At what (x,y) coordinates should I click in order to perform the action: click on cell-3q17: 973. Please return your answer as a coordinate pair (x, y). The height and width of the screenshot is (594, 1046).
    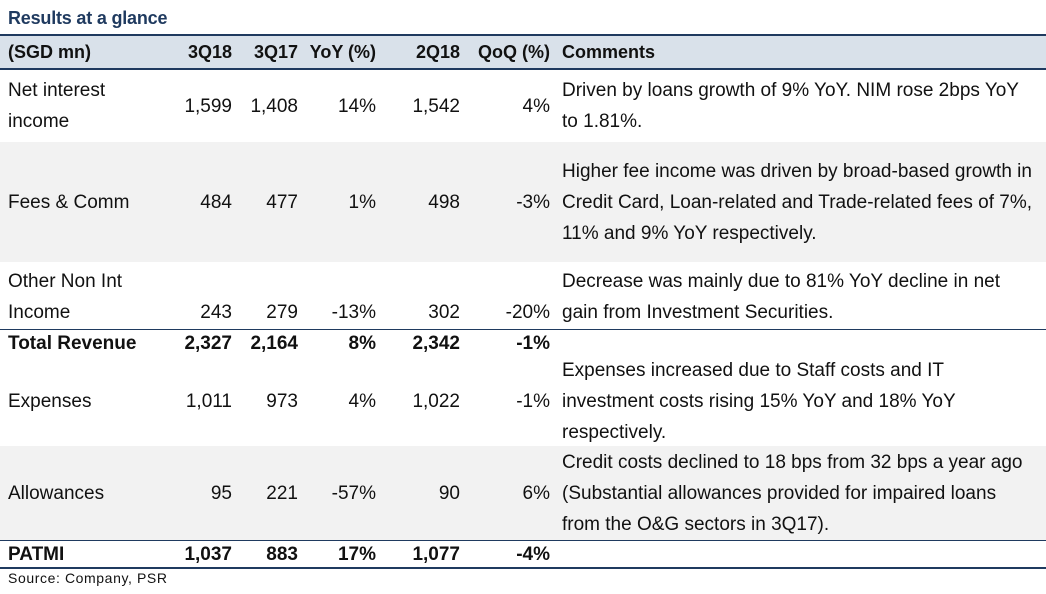
    Looking at the image, I should click on (282, 401).